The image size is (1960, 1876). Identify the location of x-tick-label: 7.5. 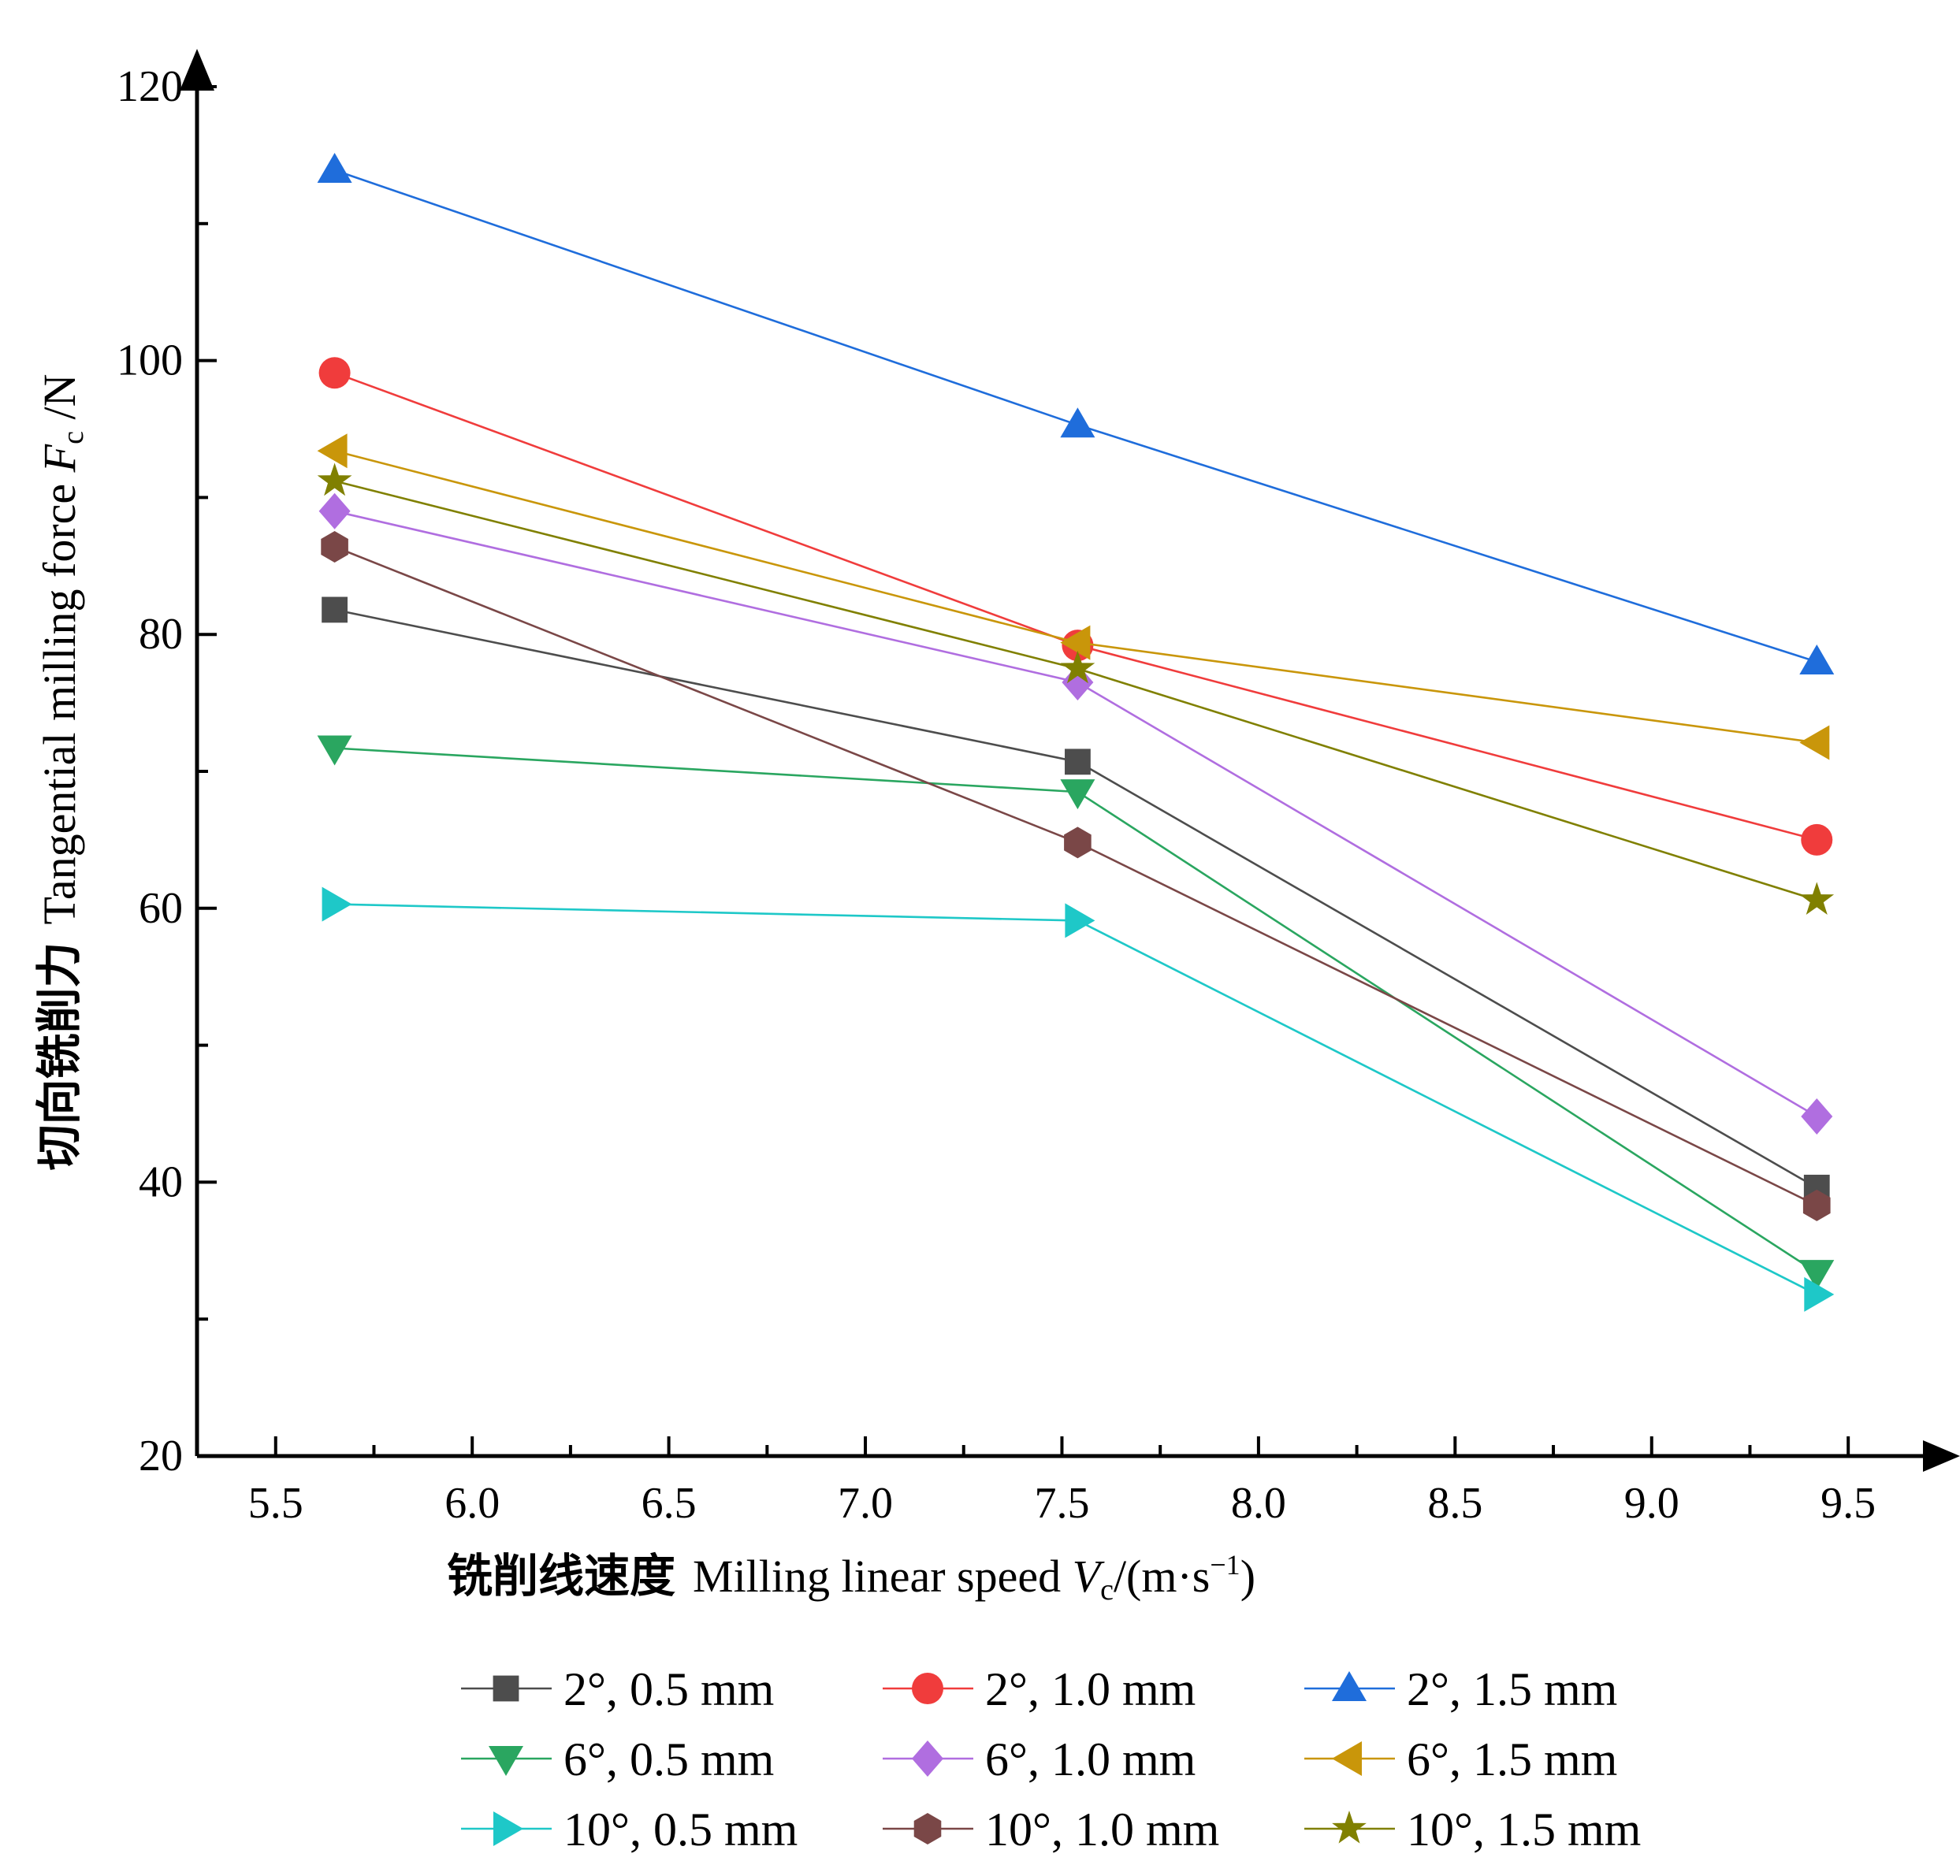
(1061, 1503).